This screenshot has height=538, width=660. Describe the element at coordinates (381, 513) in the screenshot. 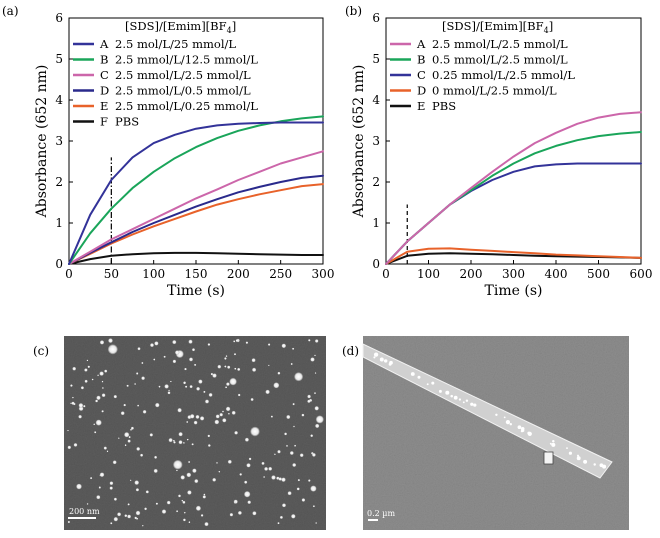

I see `scale-bar-label-d: 0.2 µm` at that location.